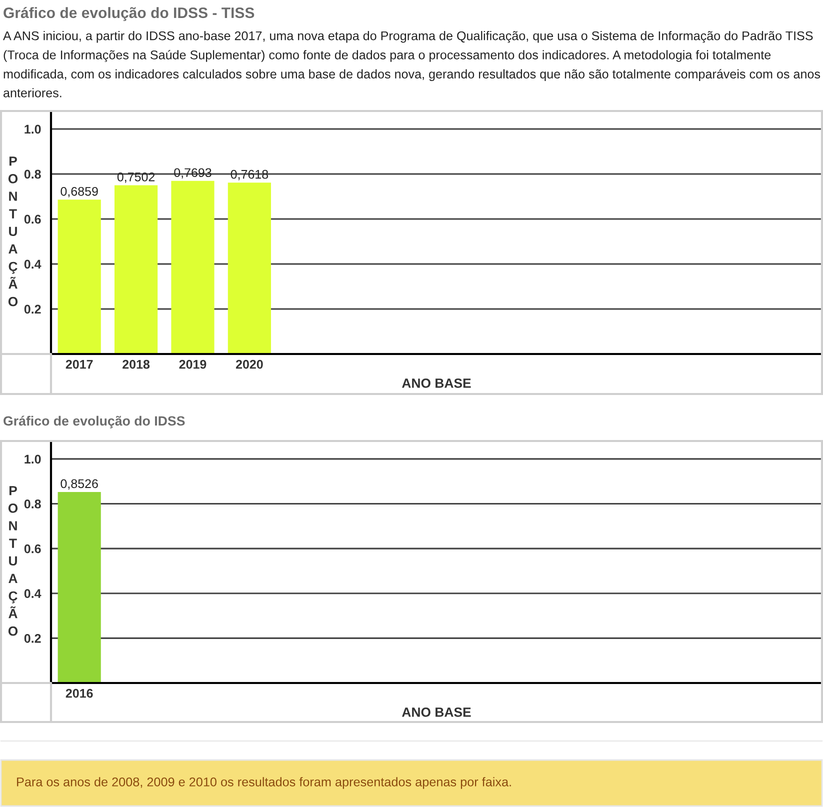  Describe the element at coordinates (94, 422) in the screenshot. I see `chart-title: Gráfico de evolução do IDSS` at that location.